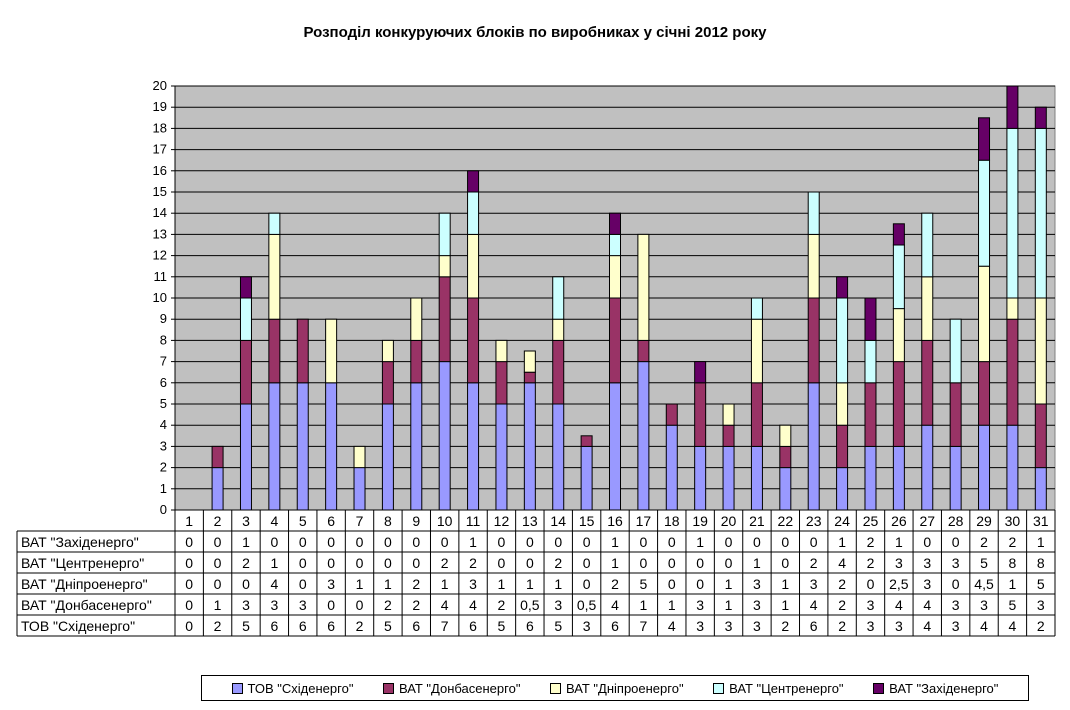 Image resolution: width=1070 pixels, height=710 pixels. I want to click on y-tick-label: 5, so click(163, 403).